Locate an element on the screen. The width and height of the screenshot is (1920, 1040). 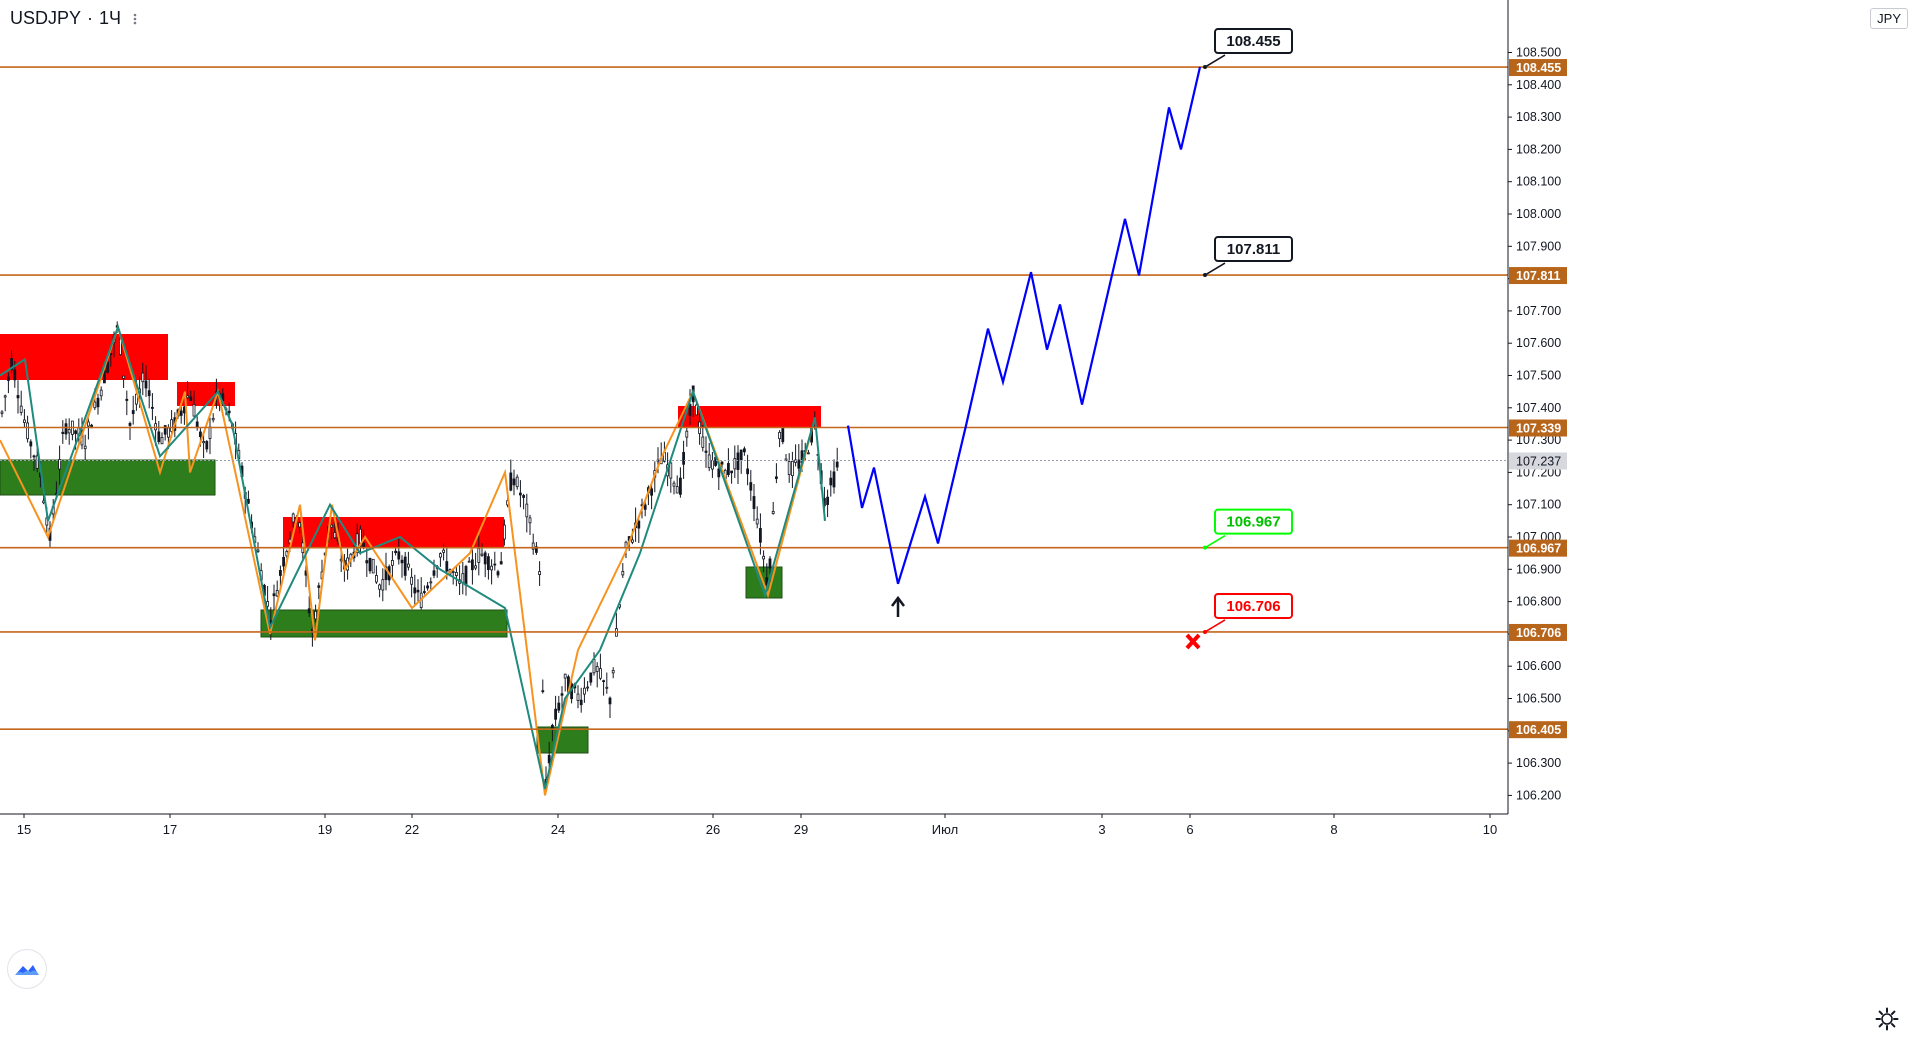
time-tick-label: 6 is located at coordinates (1189, 829).